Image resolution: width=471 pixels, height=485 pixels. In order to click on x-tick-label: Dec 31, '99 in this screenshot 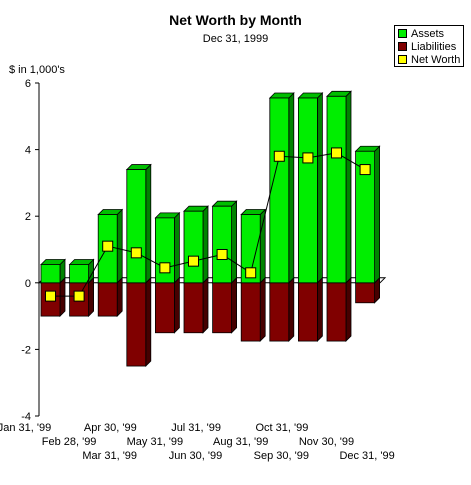, I will do `click(366, 456)`.